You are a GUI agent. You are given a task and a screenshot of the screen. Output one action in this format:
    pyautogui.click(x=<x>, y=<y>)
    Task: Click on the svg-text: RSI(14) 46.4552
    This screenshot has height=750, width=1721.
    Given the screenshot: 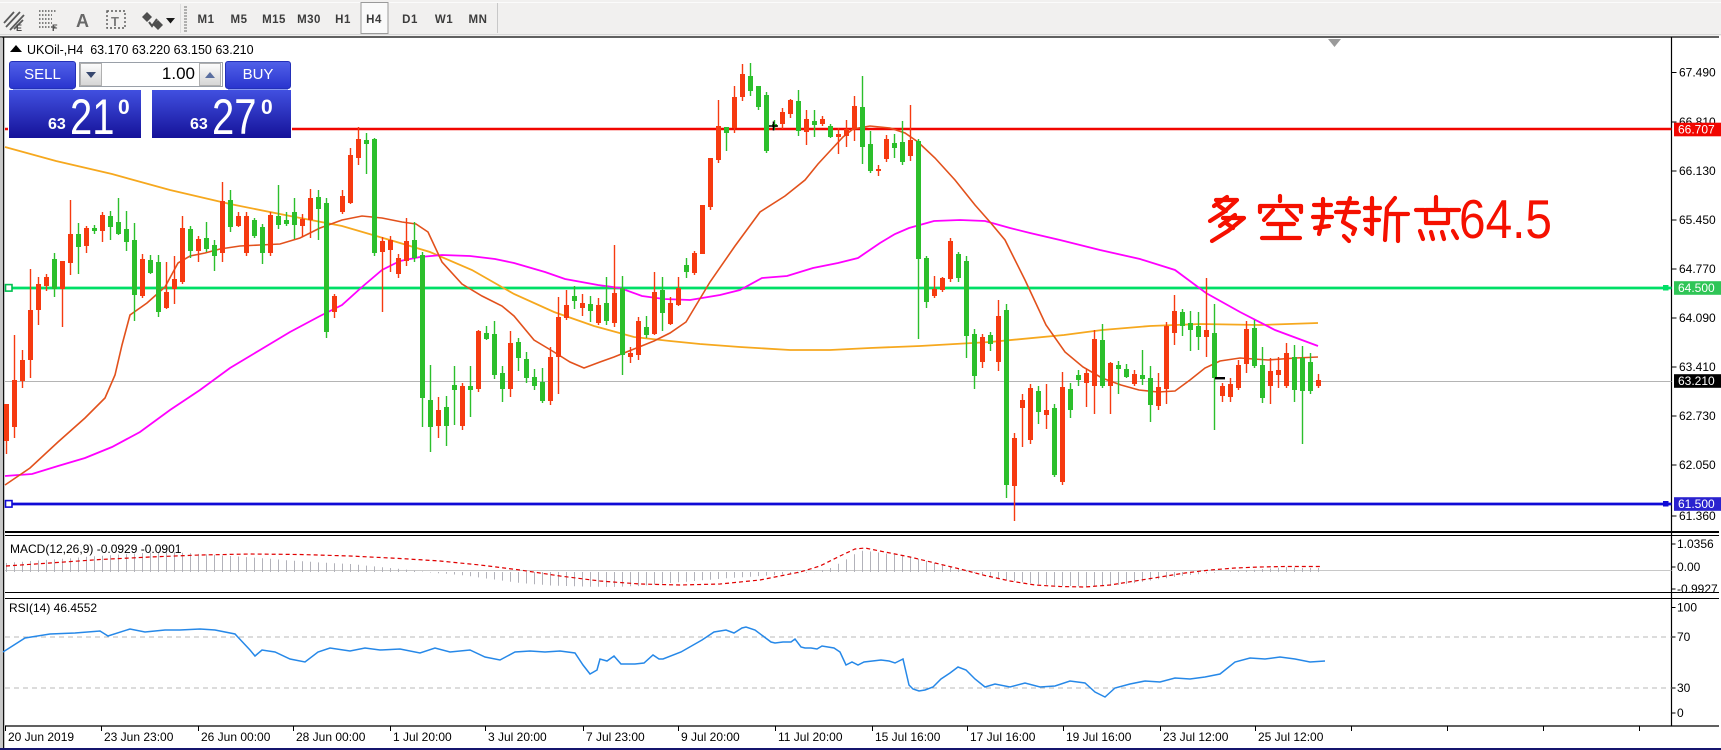 What is the action you would take?
    pyautogui.click(x=53, y=608)
    